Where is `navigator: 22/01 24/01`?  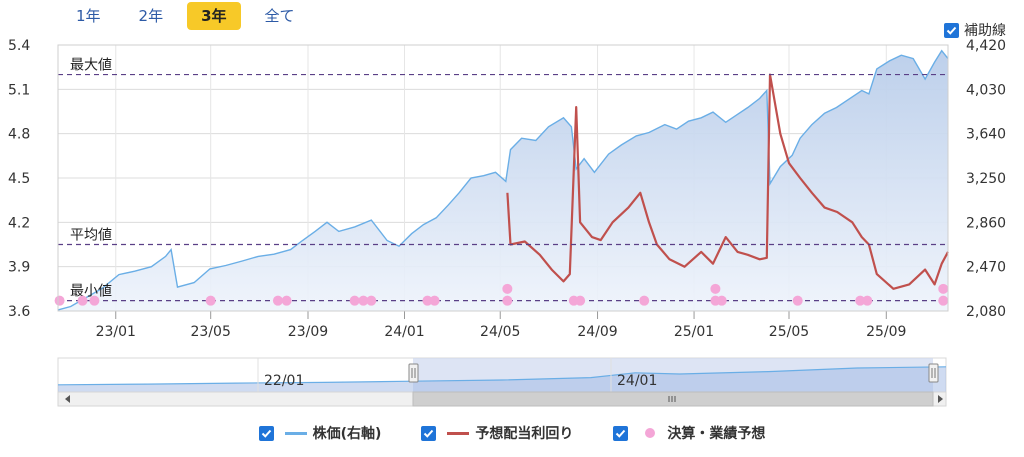
navigator: 22/01 24/01 is located at coordinates (502, 382).